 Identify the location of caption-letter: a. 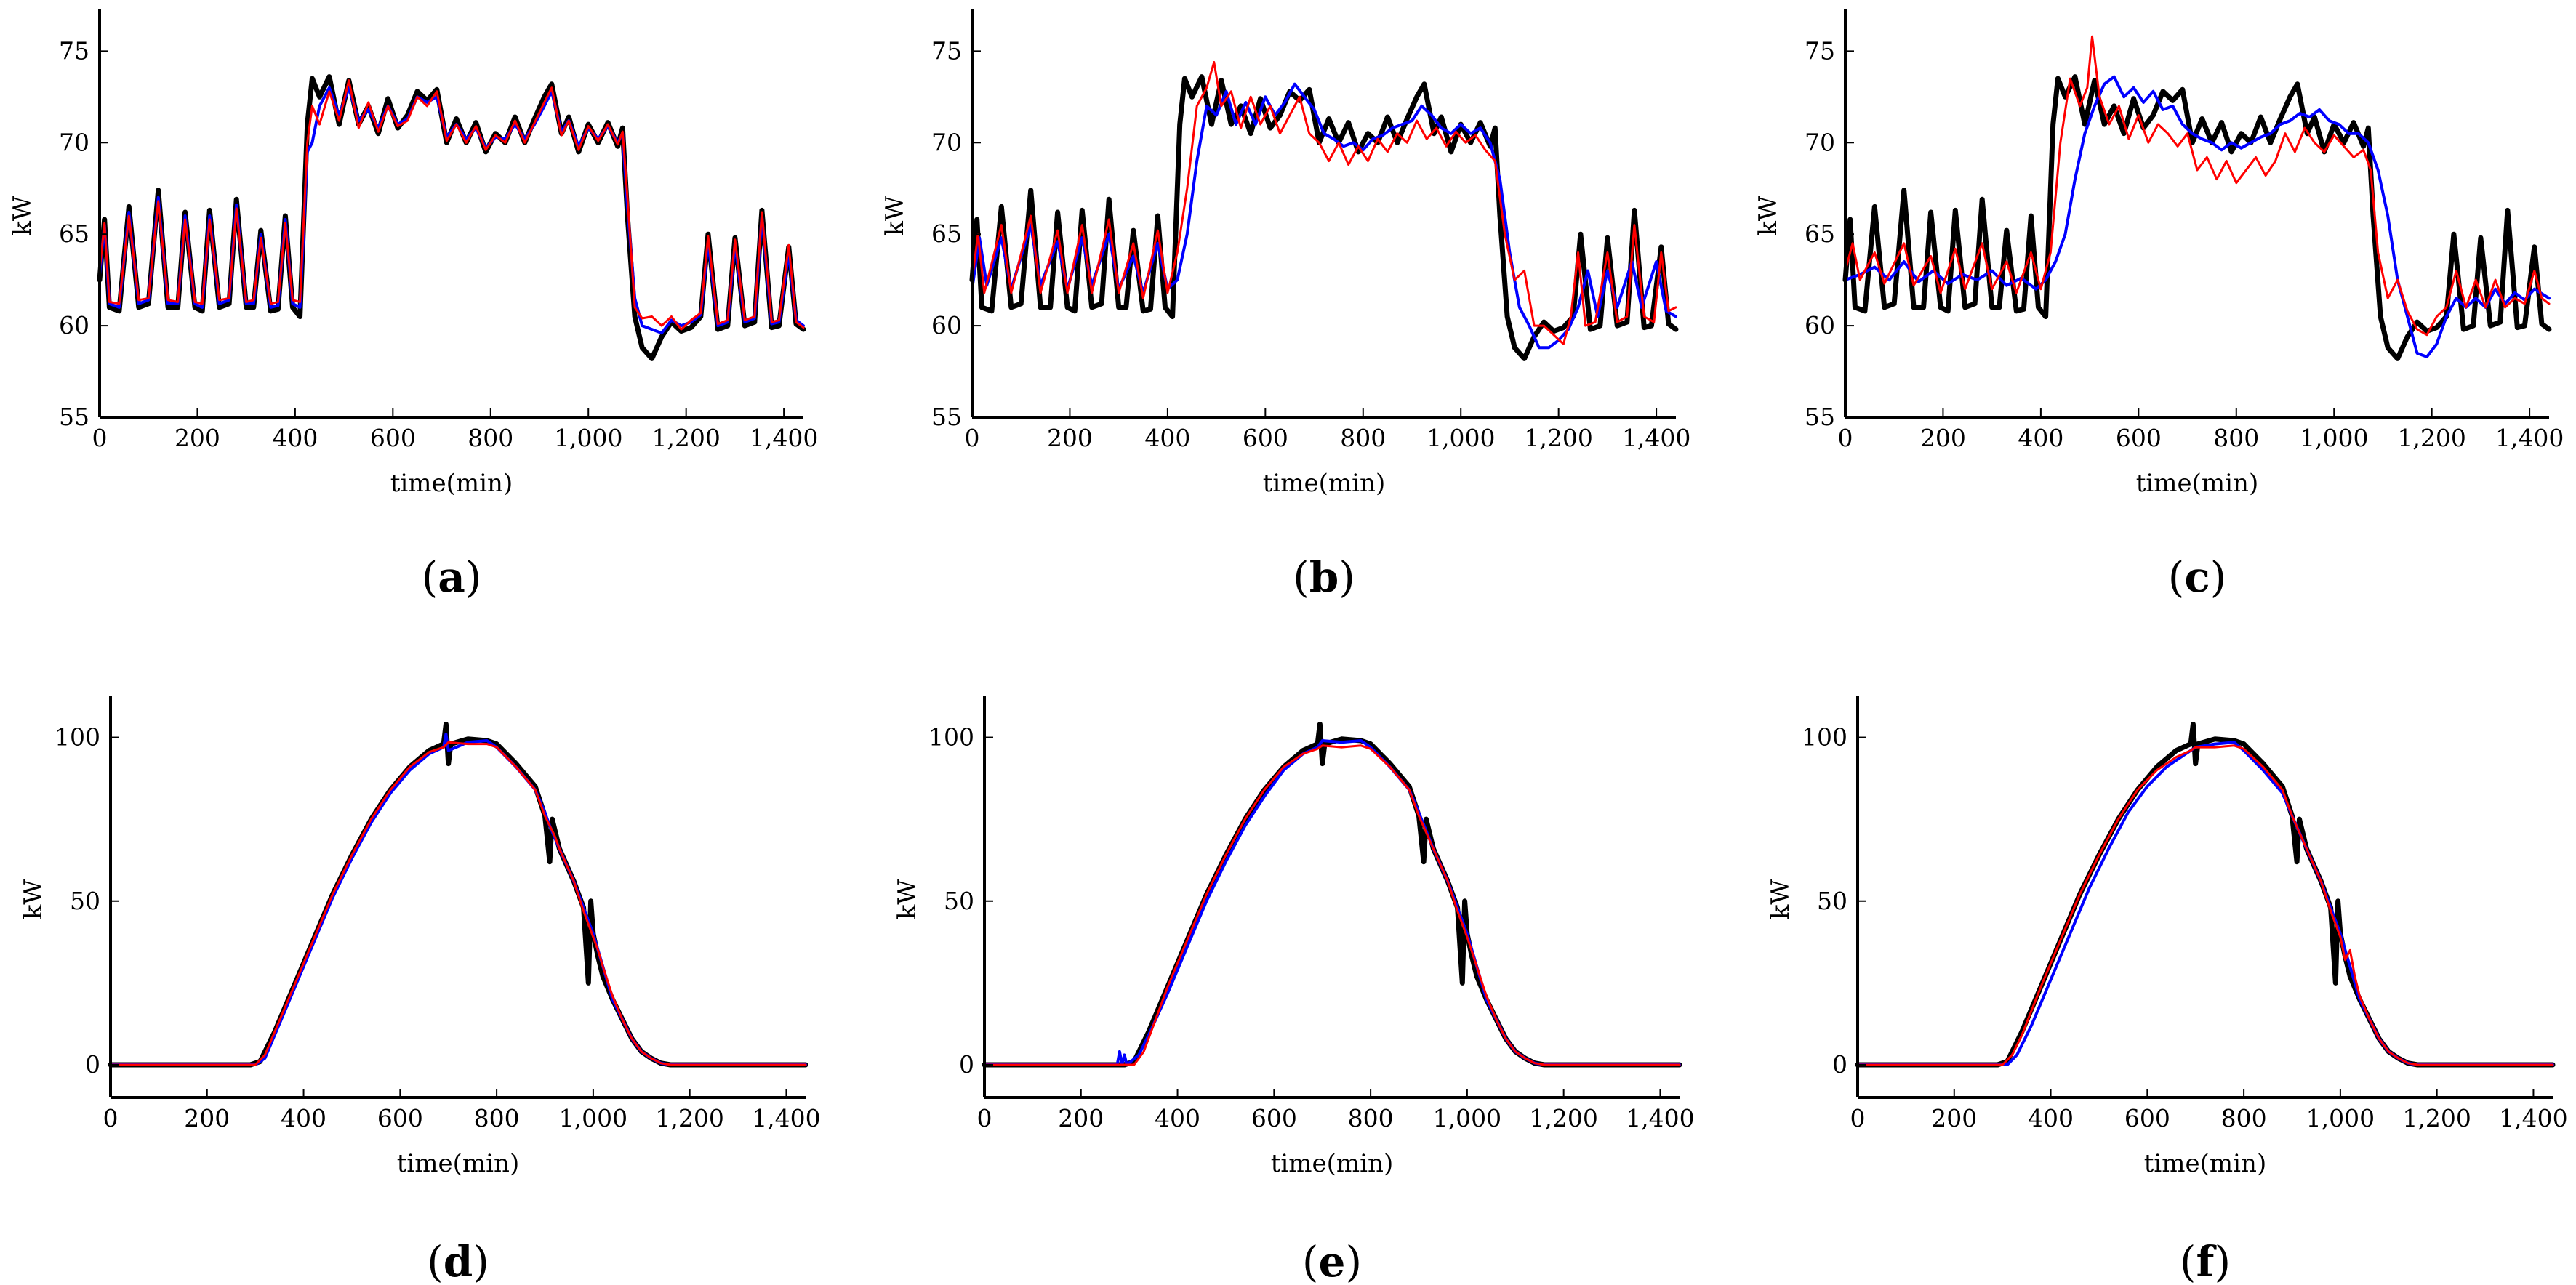
(452, 577).